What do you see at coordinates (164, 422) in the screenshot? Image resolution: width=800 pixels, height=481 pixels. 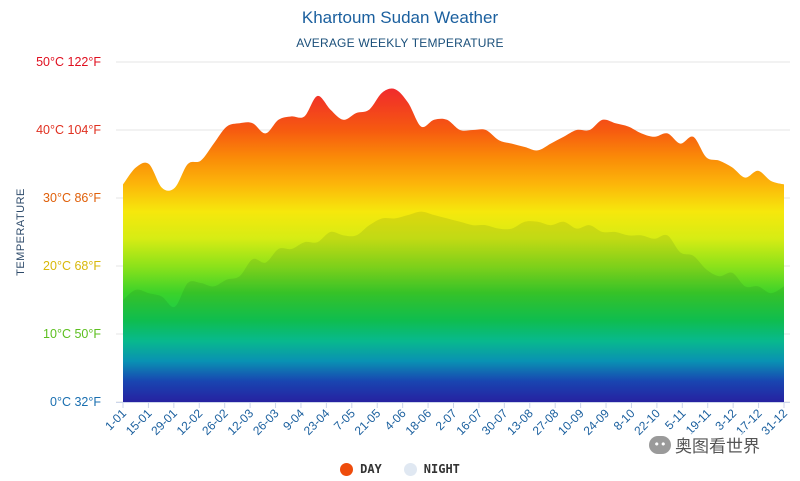 I see `x-tick-label: 29-01` at bounding box center [164, 422].